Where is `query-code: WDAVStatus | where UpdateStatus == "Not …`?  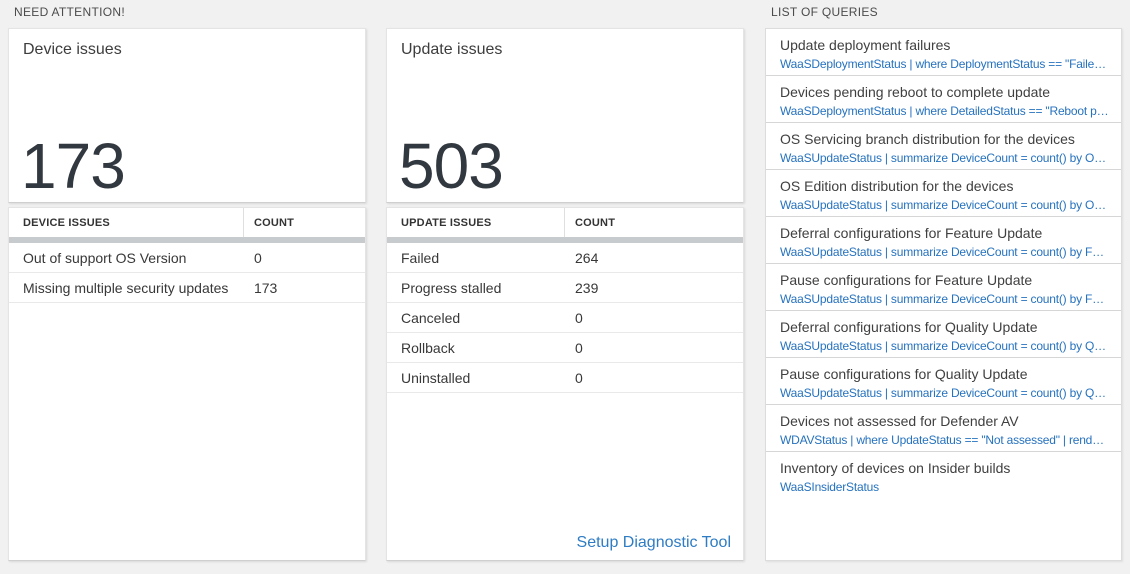
query-code: WDAVStatus | where UpdateStatus == "Not … is located at coordinates (944, 440).